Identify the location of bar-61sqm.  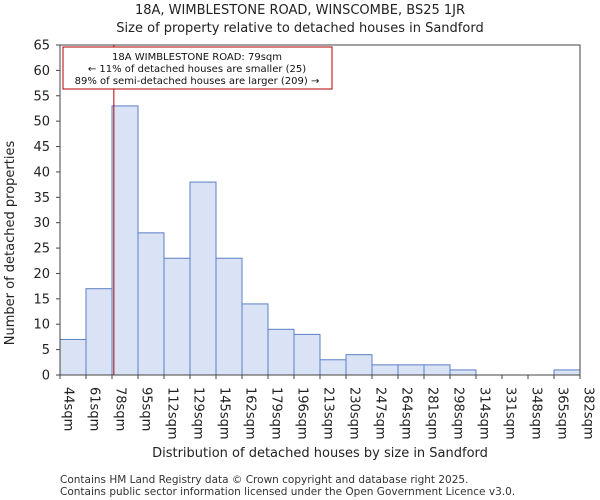
(99, 332).